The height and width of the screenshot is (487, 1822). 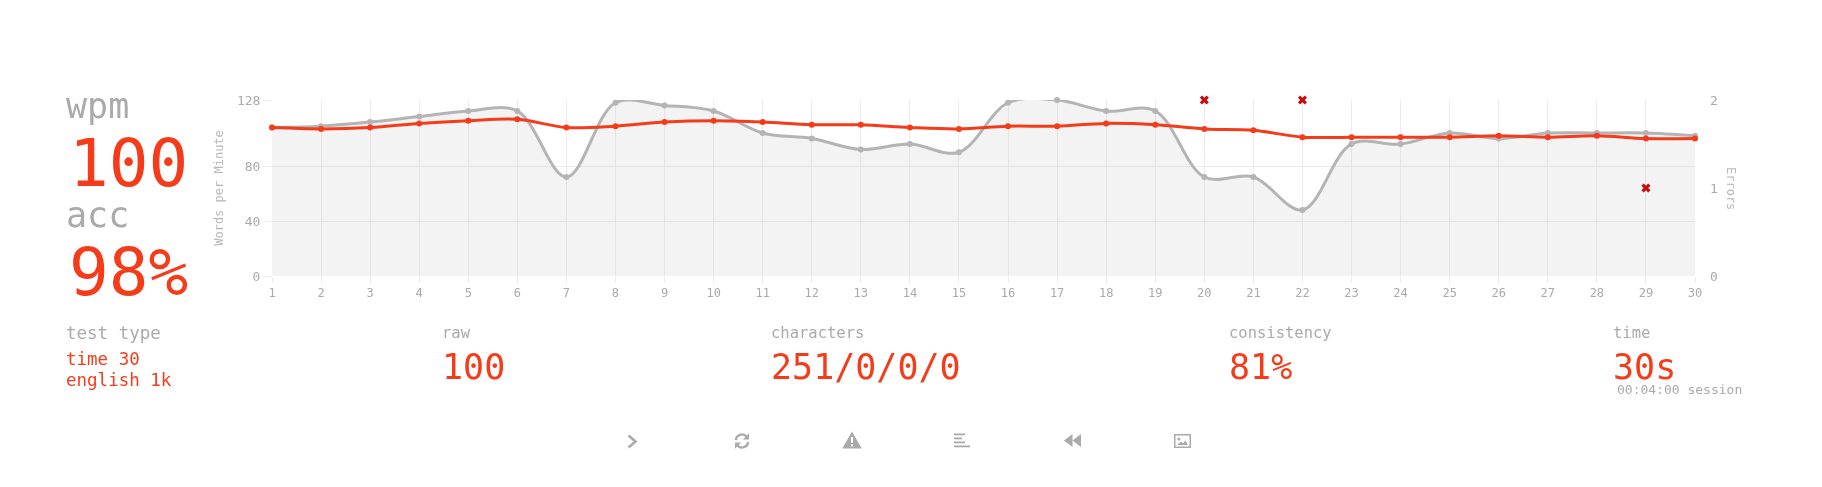 I want to click on x-tick-label: 5, so click(x=468, y=293).